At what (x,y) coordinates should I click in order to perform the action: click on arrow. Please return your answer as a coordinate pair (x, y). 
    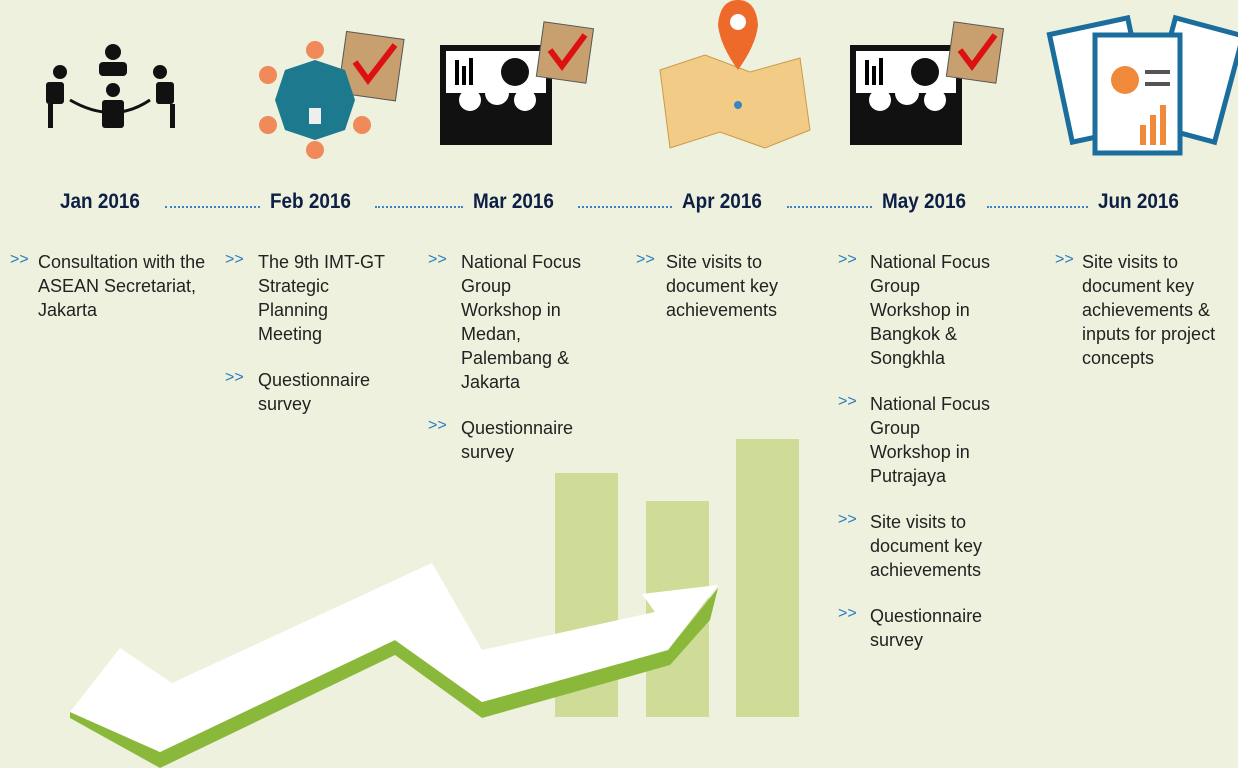
    Looking at the image, I should click on (394, 657).